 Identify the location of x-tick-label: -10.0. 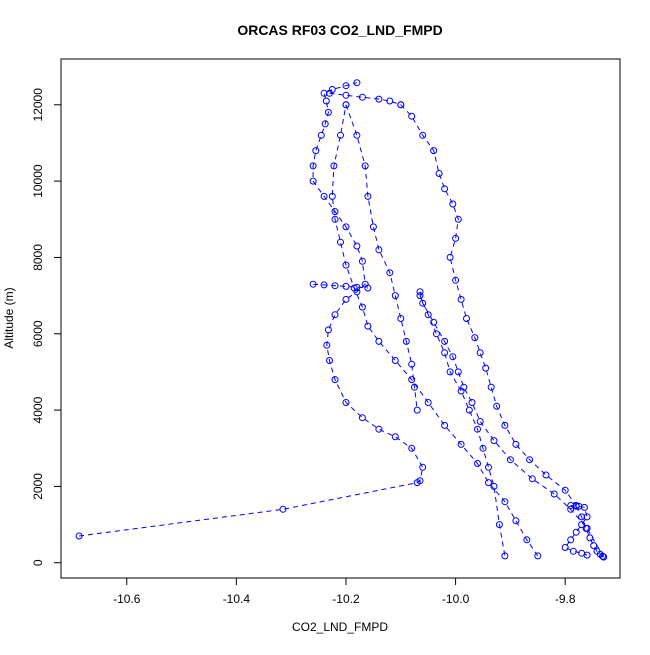
(456, 599).